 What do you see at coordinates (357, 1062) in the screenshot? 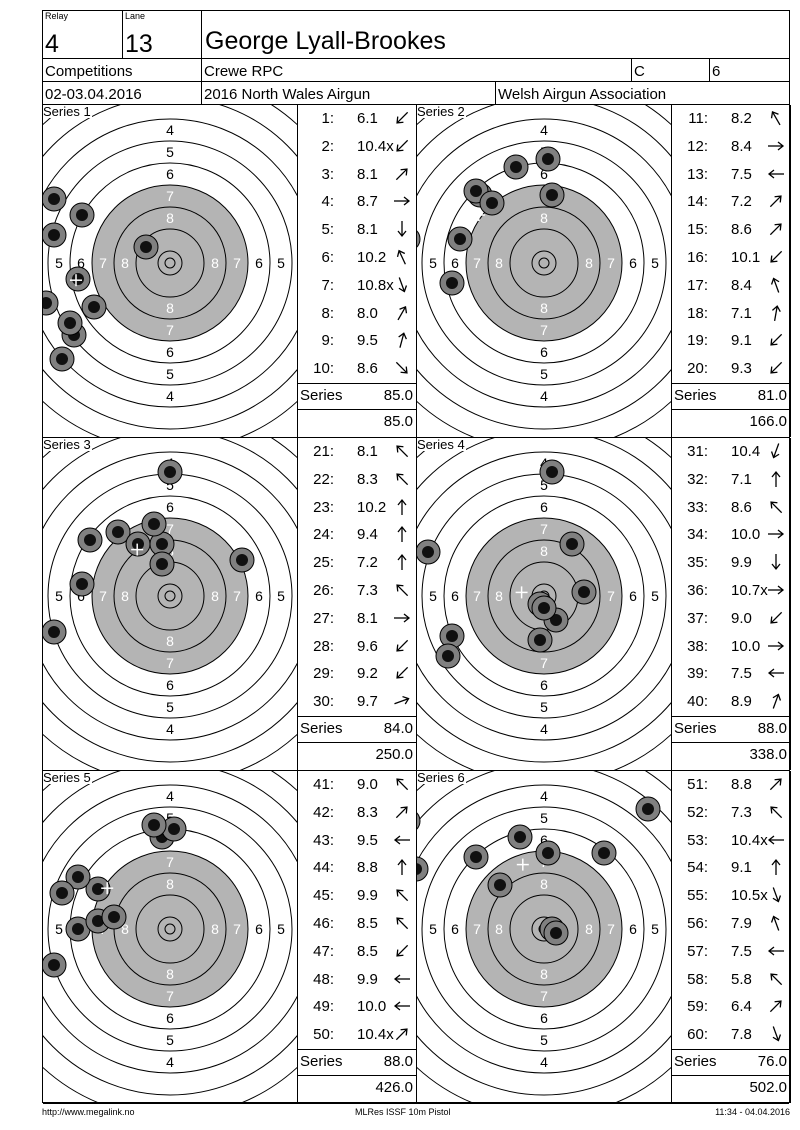
I see `series-total-row: Series 88.0` at bounding box center [357, 1062].